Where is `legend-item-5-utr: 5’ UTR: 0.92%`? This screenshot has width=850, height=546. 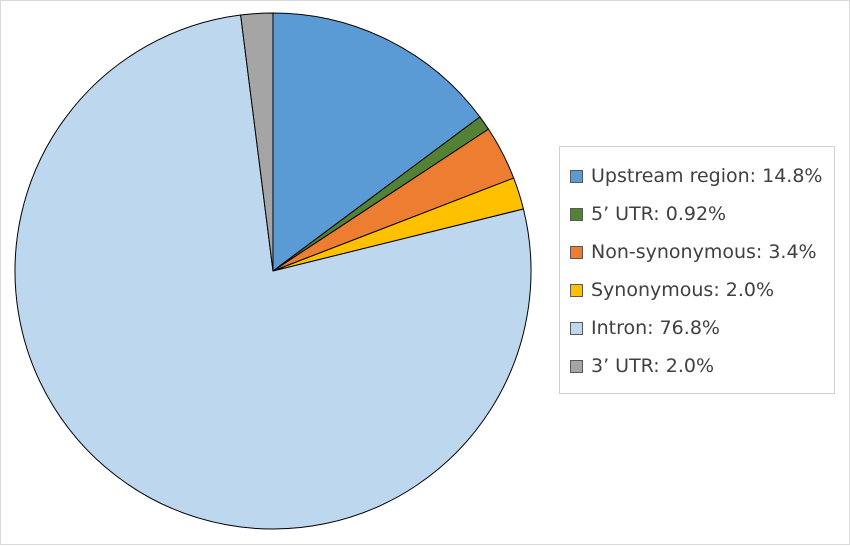
legend-item-5-utr: 5’ UTR: 0.92% is located at coordinates (697, 214).